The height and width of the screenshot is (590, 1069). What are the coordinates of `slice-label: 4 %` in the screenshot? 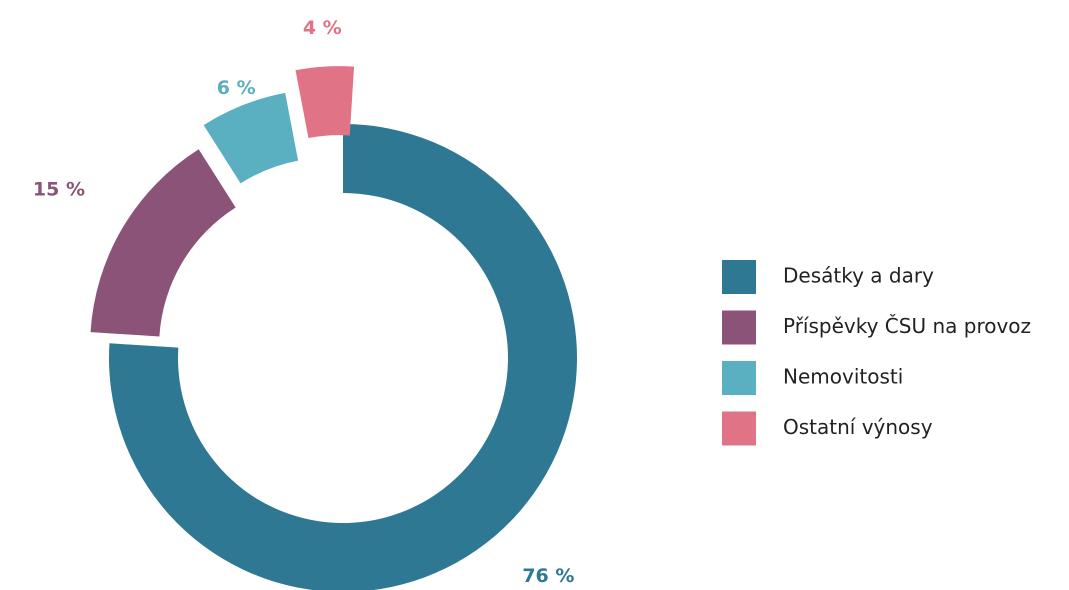 It's located at (322, 28).